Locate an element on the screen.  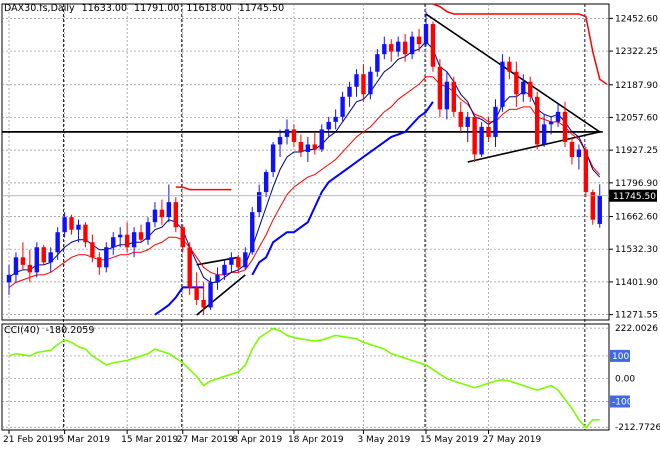
cci-tick-label: -100 is located at coordinates (622, 403).